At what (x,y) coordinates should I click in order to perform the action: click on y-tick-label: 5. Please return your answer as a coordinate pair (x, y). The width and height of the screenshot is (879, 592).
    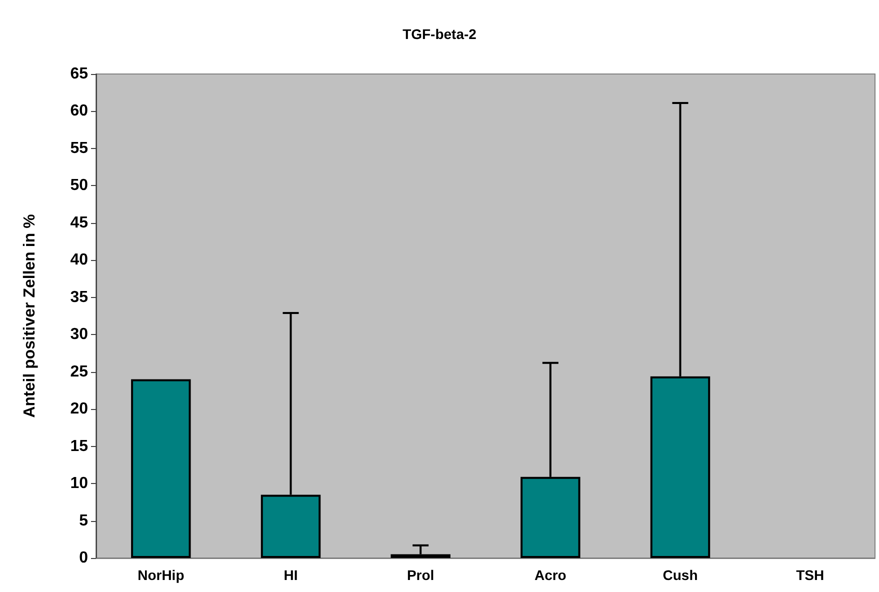
    Looking at the image, I should click on (83, 521).